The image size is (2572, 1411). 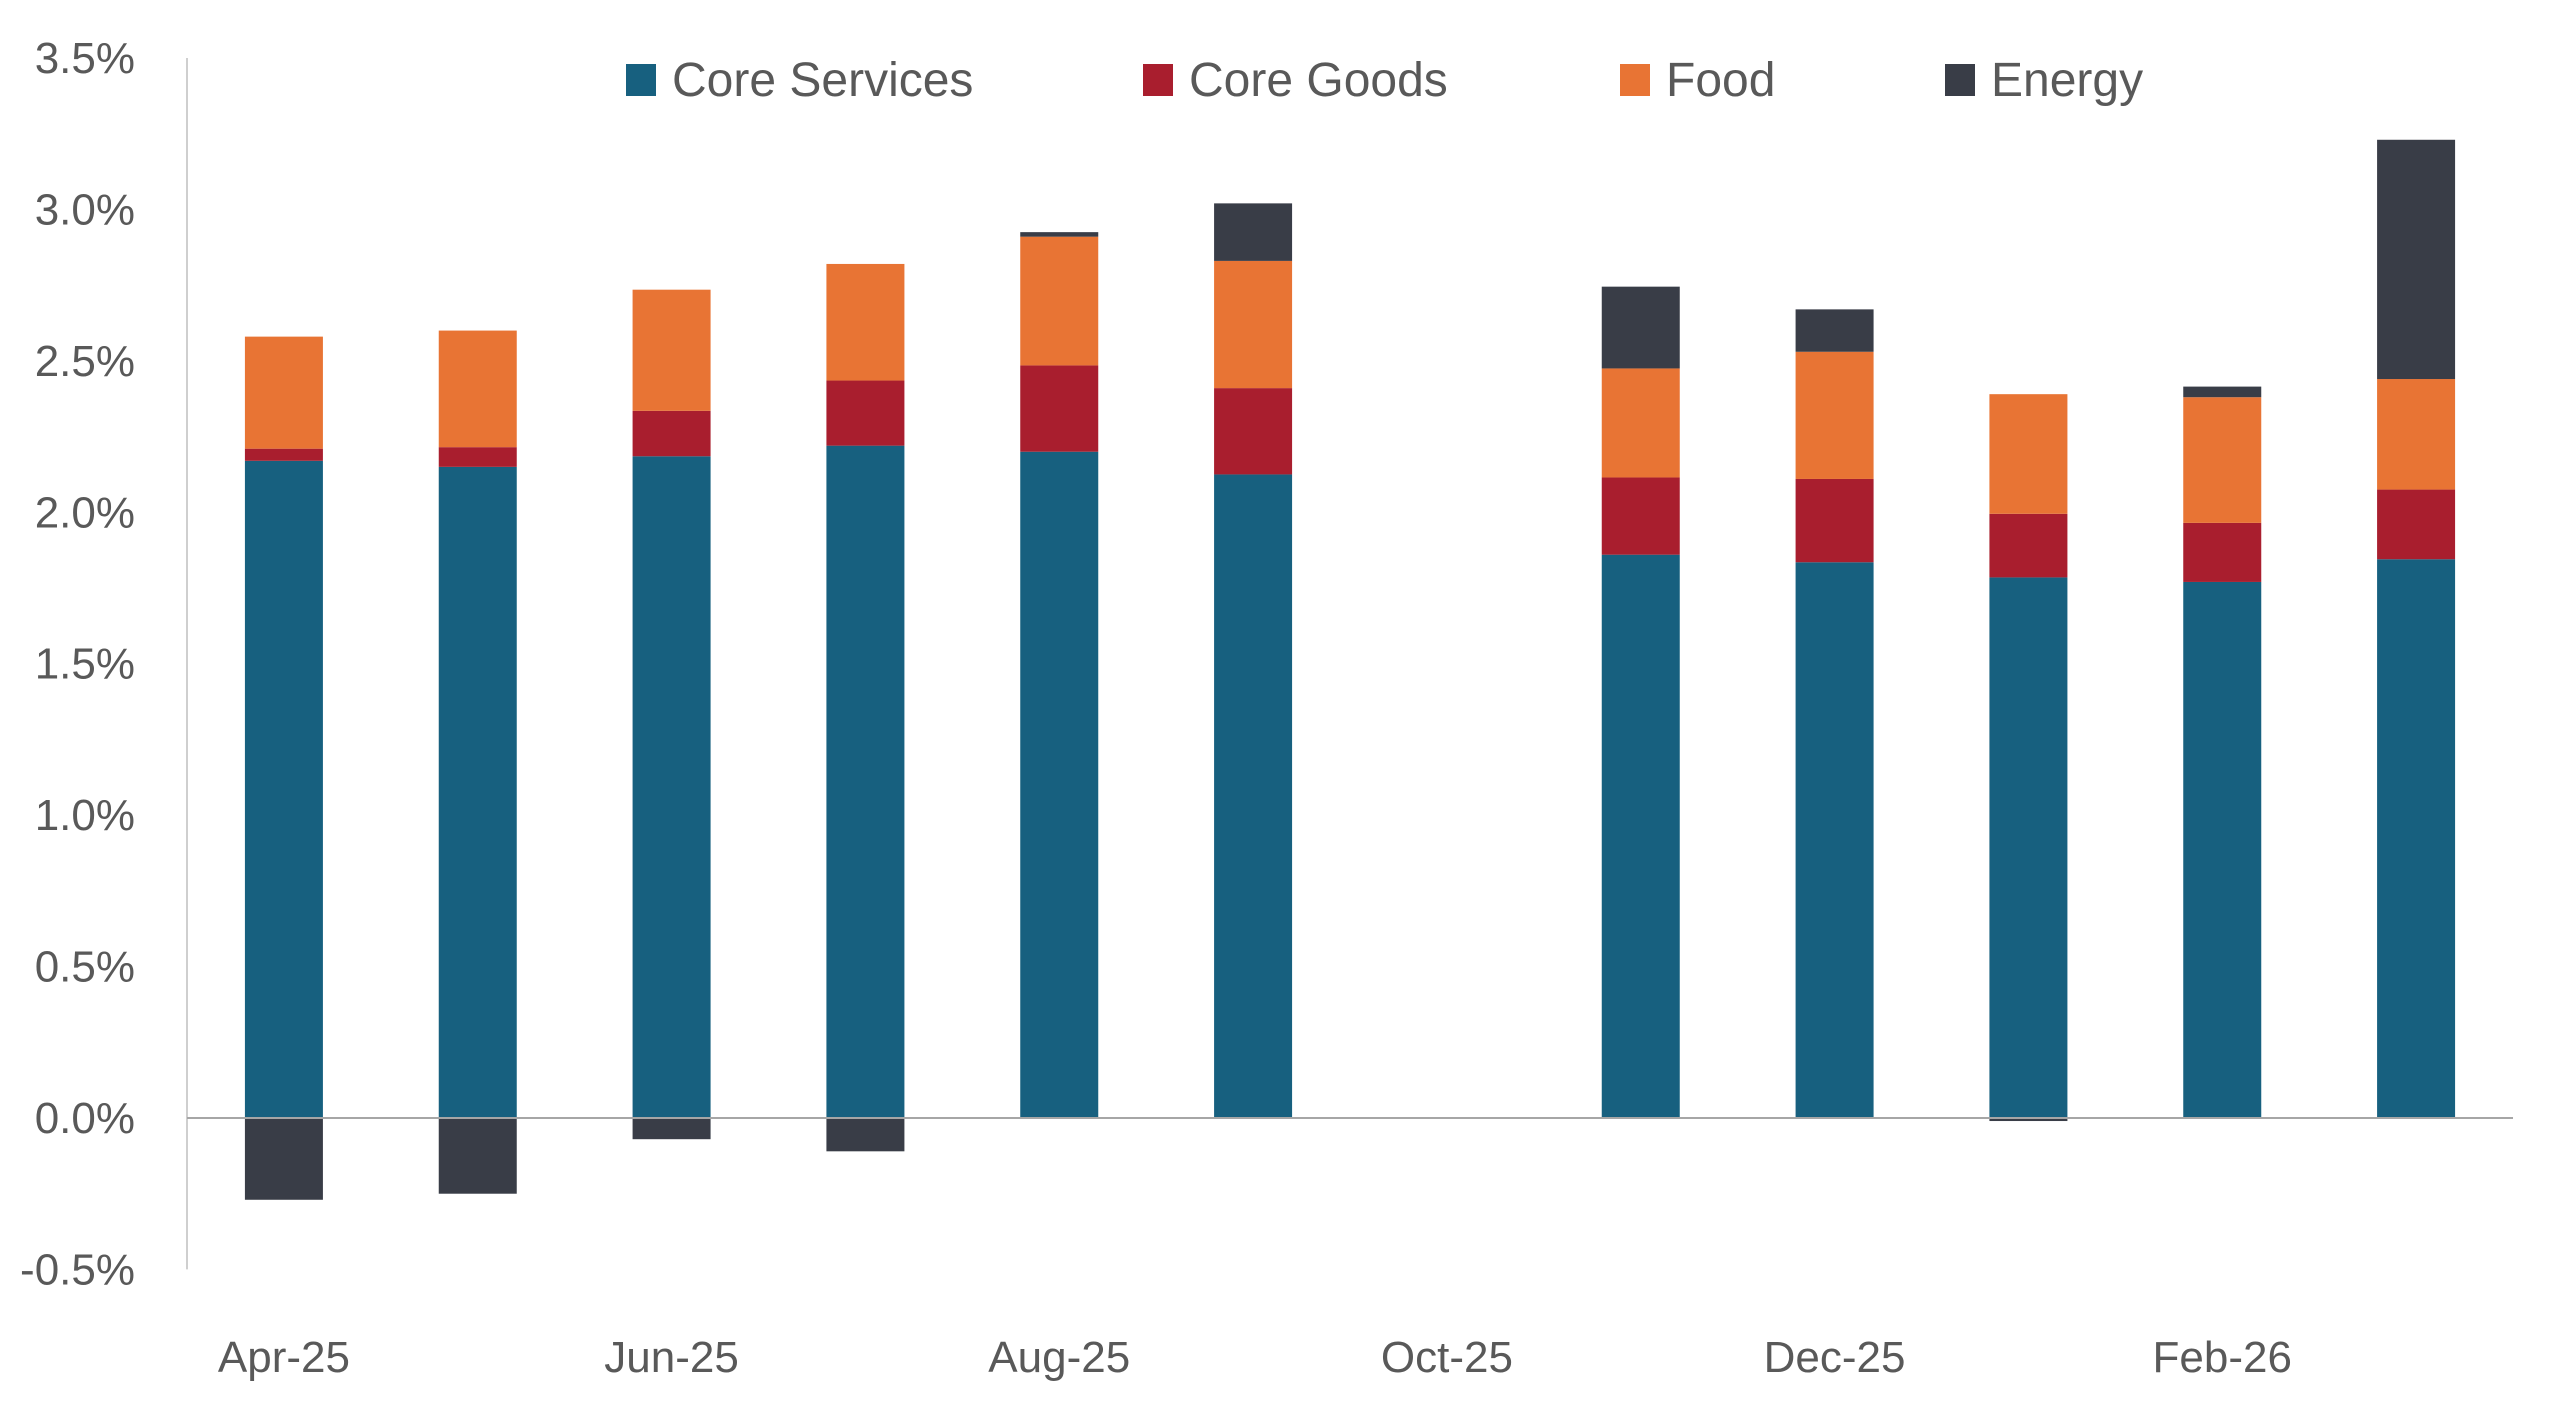 I want to click on legend: Core Services Core Goods Food Energy, so click(x=1384, y=80).